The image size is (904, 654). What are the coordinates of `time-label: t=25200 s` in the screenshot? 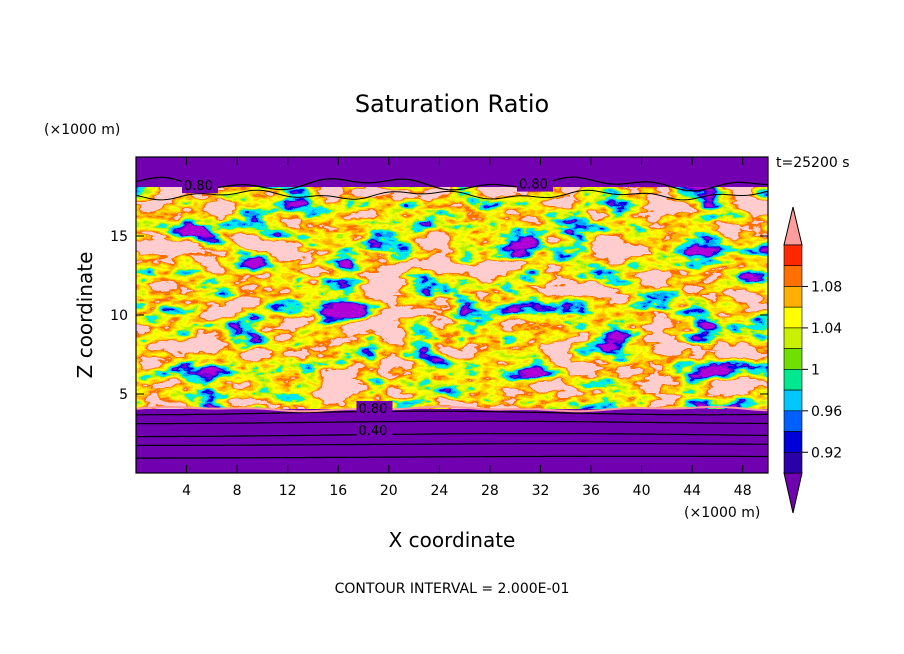 It's located at (813, 163).